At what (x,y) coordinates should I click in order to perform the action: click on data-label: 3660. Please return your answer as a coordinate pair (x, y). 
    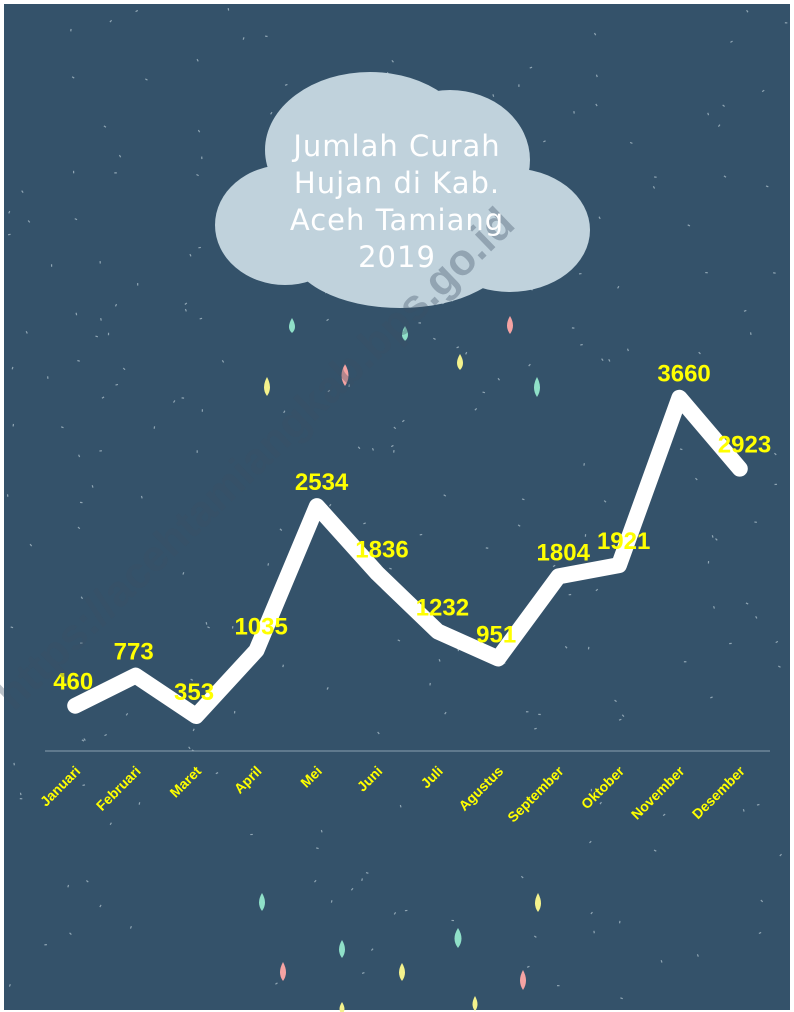
    Looking at the image, I should click on (683, 374).